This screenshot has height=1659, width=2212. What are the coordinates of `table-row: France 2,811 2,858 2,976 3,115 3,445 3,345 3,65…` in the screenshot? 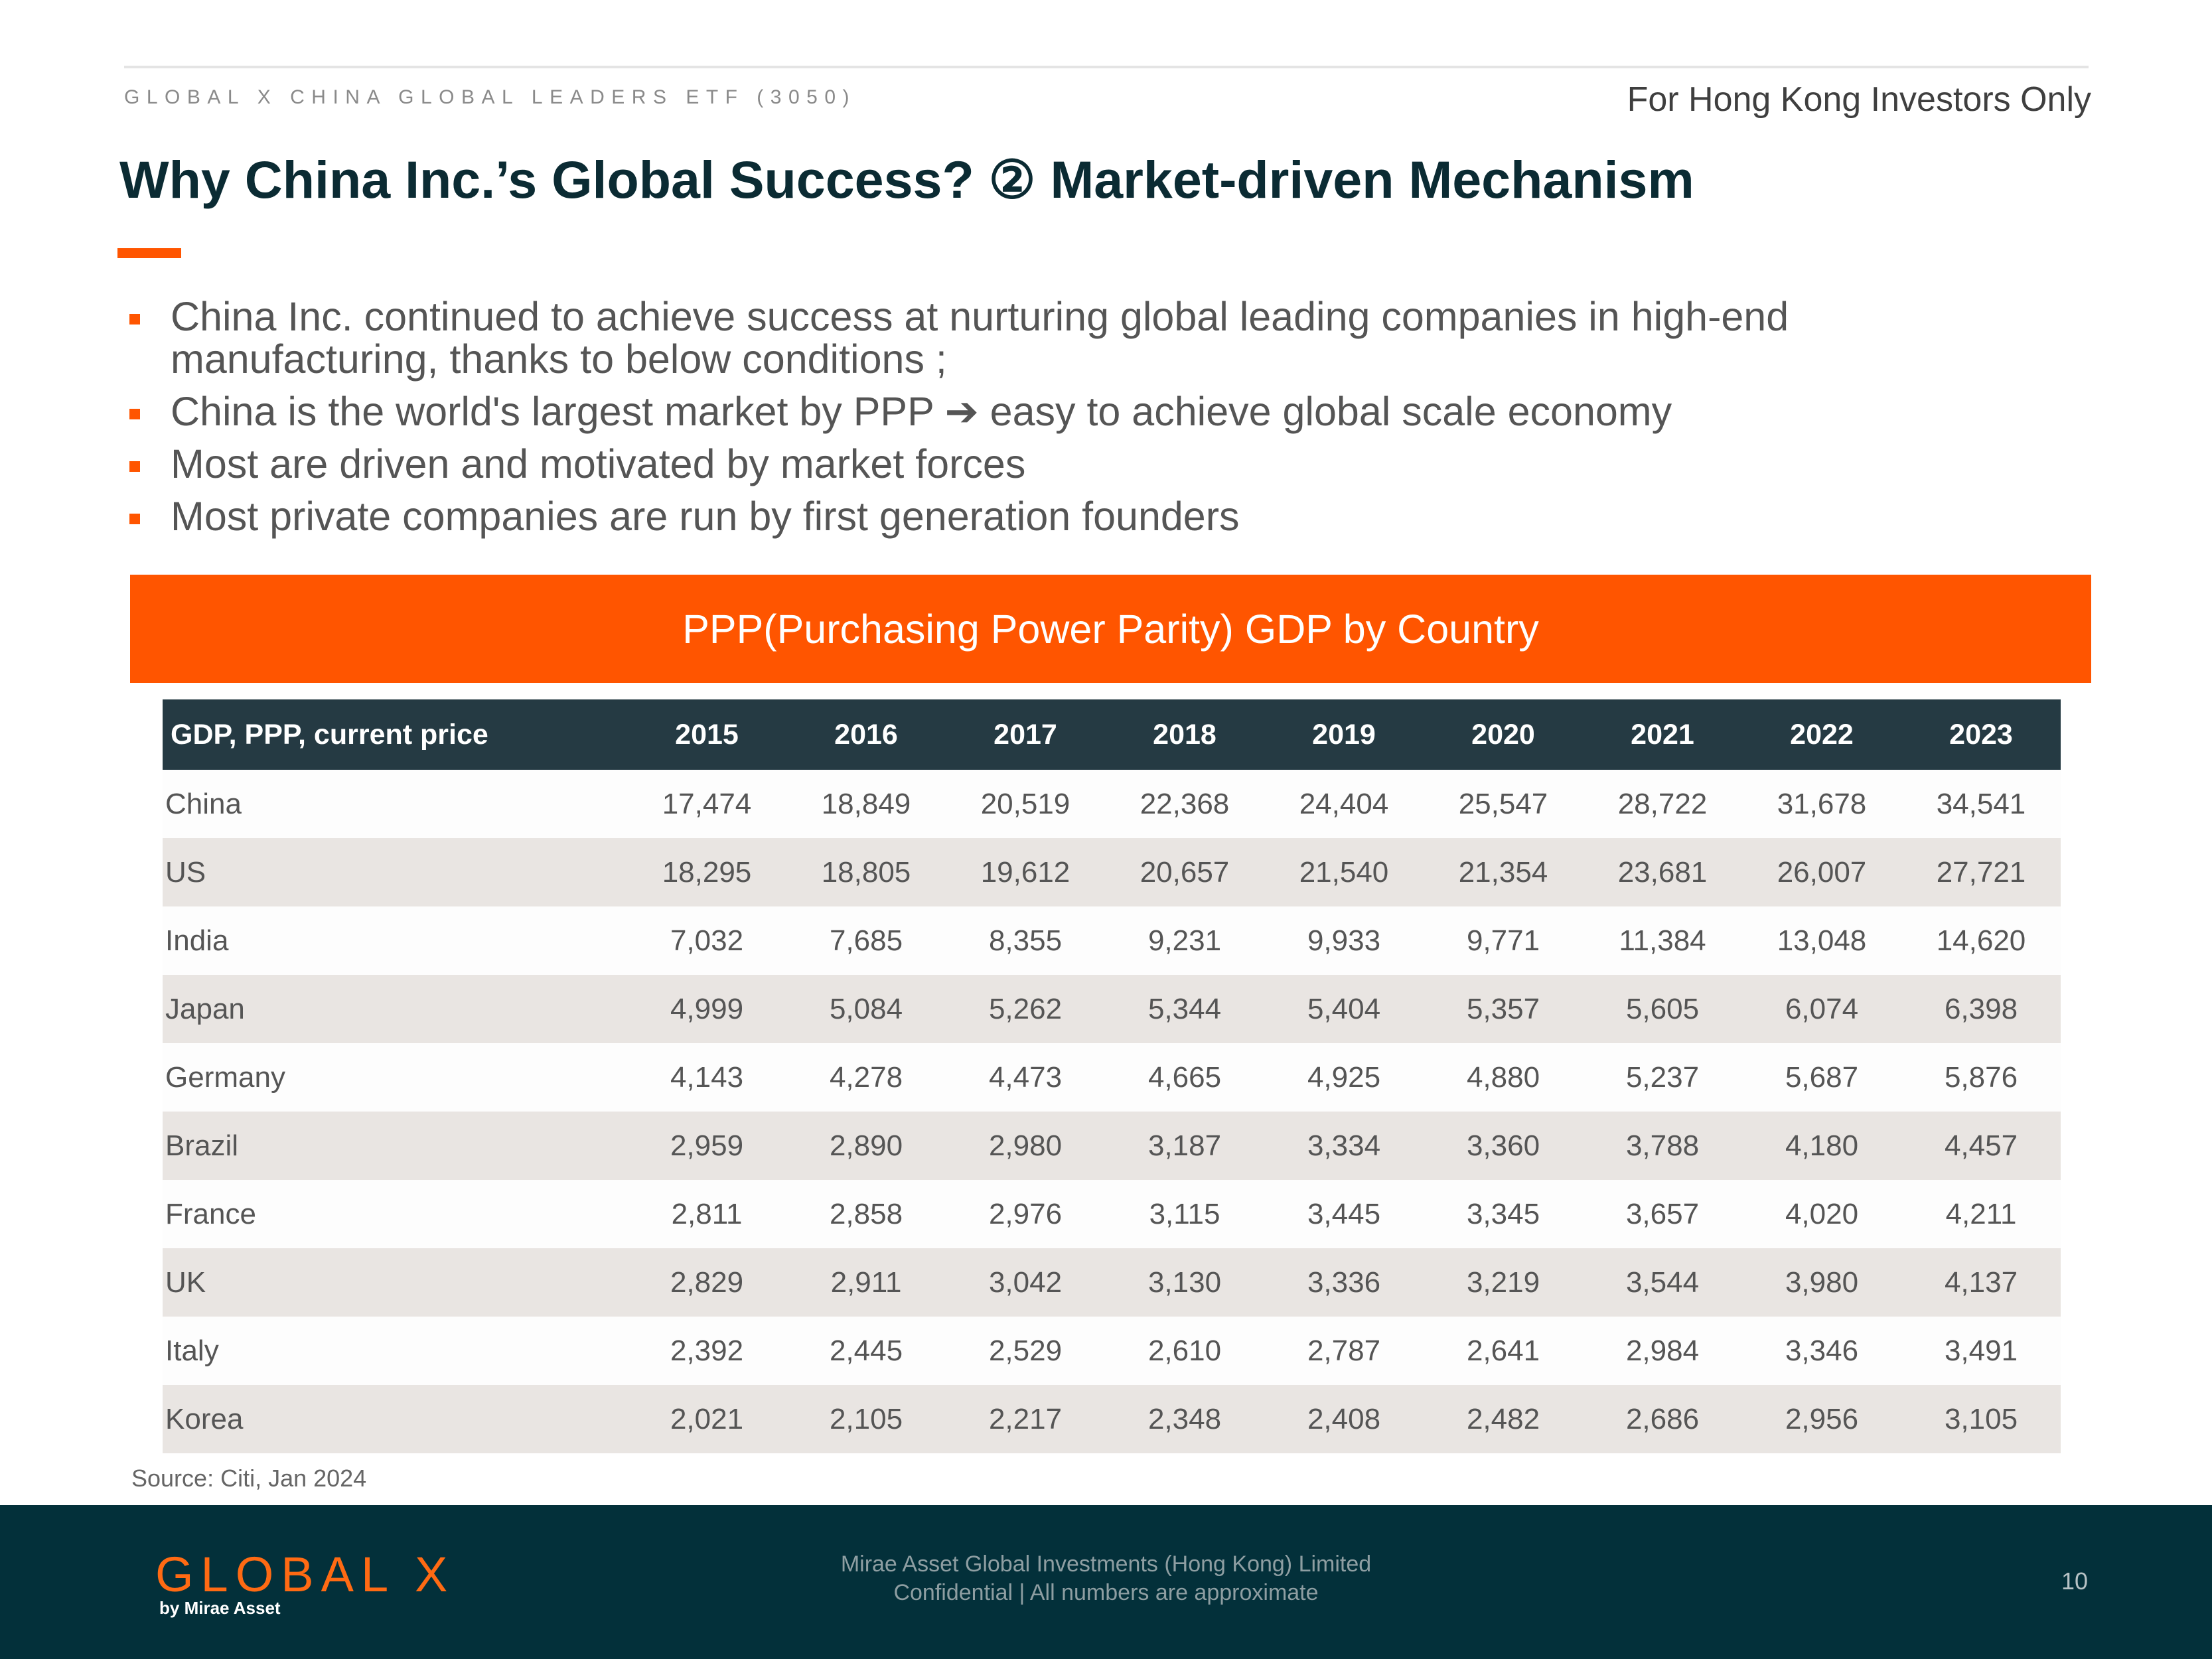 It's located at (1112, 1214).